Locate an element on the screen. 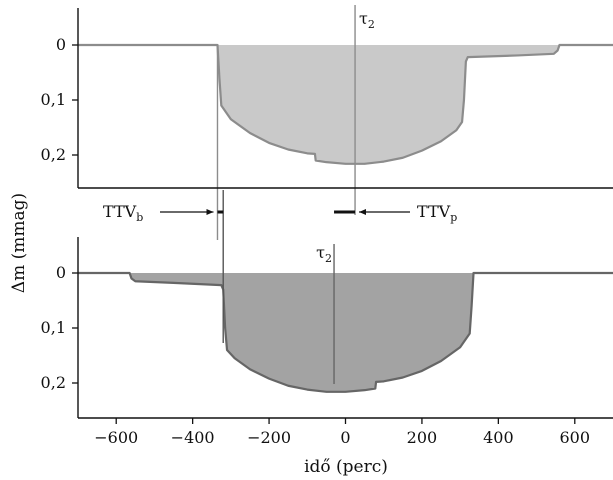 This screenshot has height=480, width=613. ttv-b-label: TTVb is located at coordinates (123, 213).